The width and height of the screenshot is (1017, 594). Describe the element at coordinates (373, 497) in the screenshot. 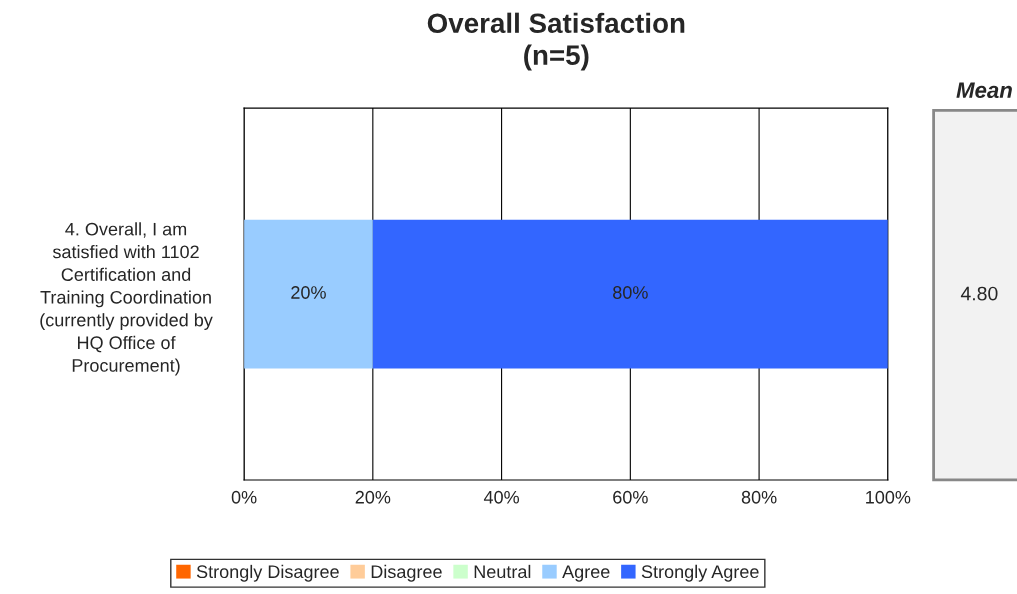

I see `x-tick-label: 20%` at that location.